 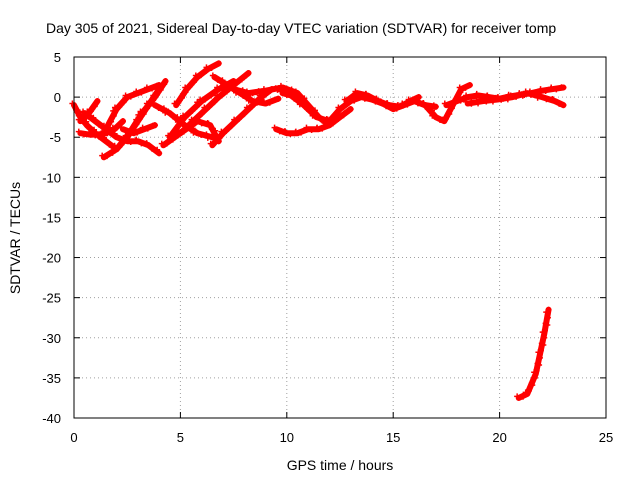 I want to click on y-tick-label: -35, so click(x=51, y=378).